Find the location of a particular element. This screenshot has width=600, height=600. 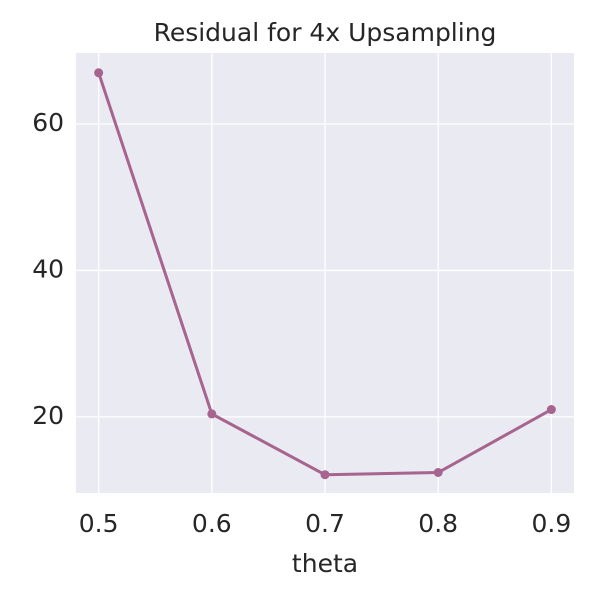

x-tick-label: 0.6 is located at coordinates (212, 523).